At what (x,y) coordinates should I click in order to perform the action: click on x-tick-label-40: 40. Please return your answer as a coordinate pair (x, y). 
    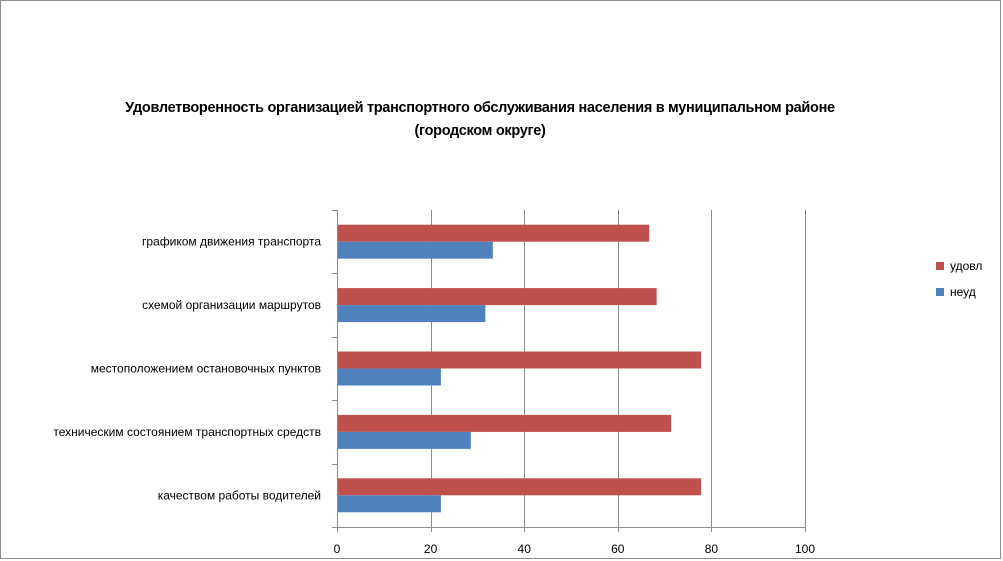
    Looking at the image, I should click on (525, 549).